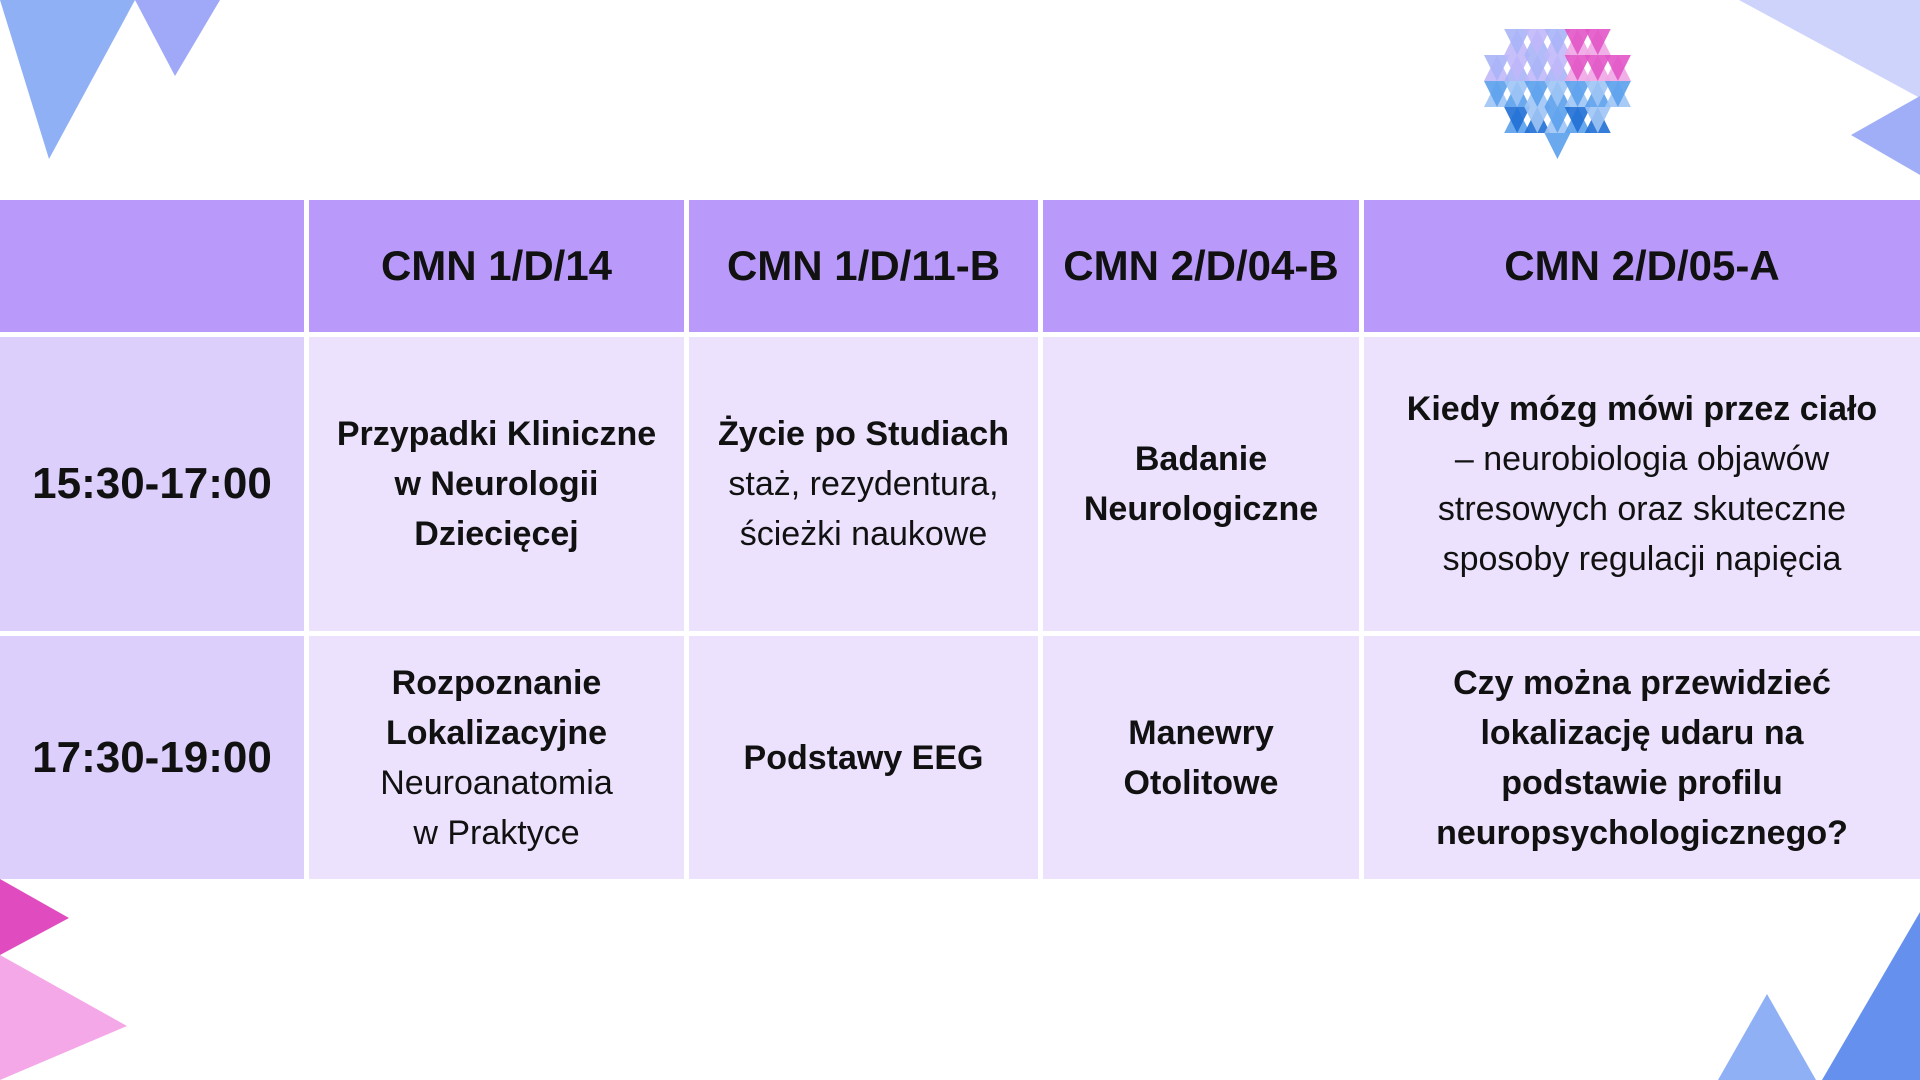 The width and height of the screenshot is (1920, 1080). I want to click on cell-line: Przypadki Kliniczne, so click(496, 434).